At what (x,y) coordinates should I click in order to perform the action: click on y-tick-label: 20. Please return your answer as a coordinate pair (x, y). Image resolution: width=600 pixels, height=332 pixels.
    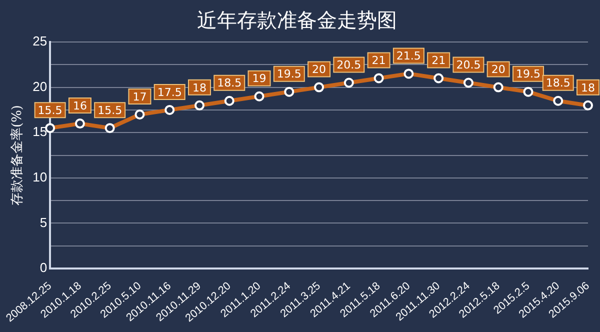
    Looking at the image, I should click on (40, 86).